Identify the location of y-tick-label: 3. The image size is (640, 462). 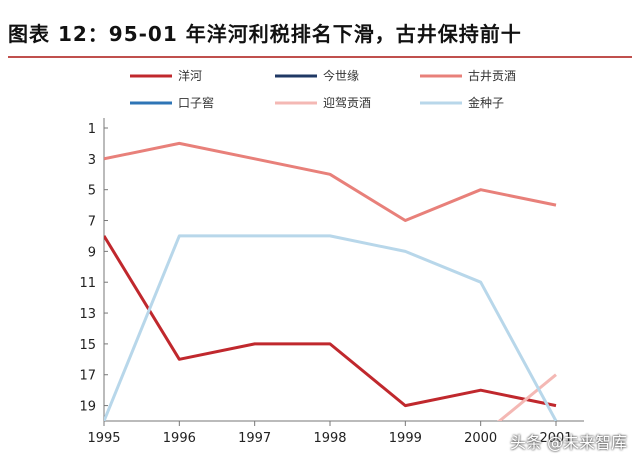
(92, 160).